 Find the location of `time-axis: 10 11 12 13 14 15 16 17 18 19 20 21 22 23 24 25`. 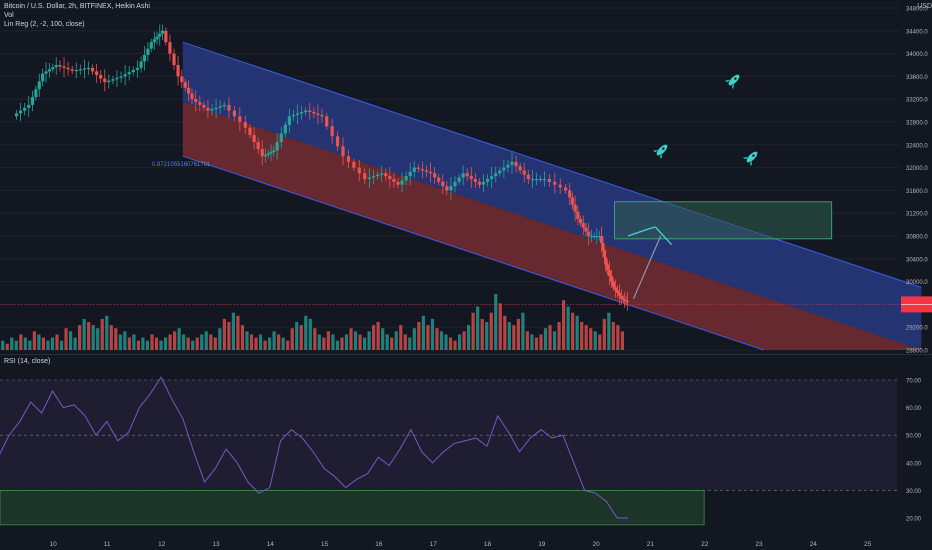

time-axis: 10 11 12 13 14 15 16 17 18 19 20 21 22 23 24 25 is located at coordinates (461, 544).